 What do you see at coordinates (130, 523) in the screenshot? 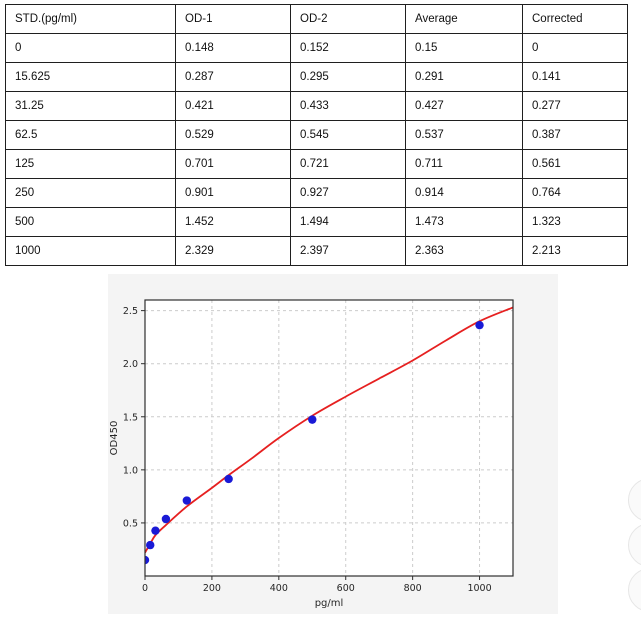
I see `y-tick-label: 0.5` at bounding box center [130, 523].